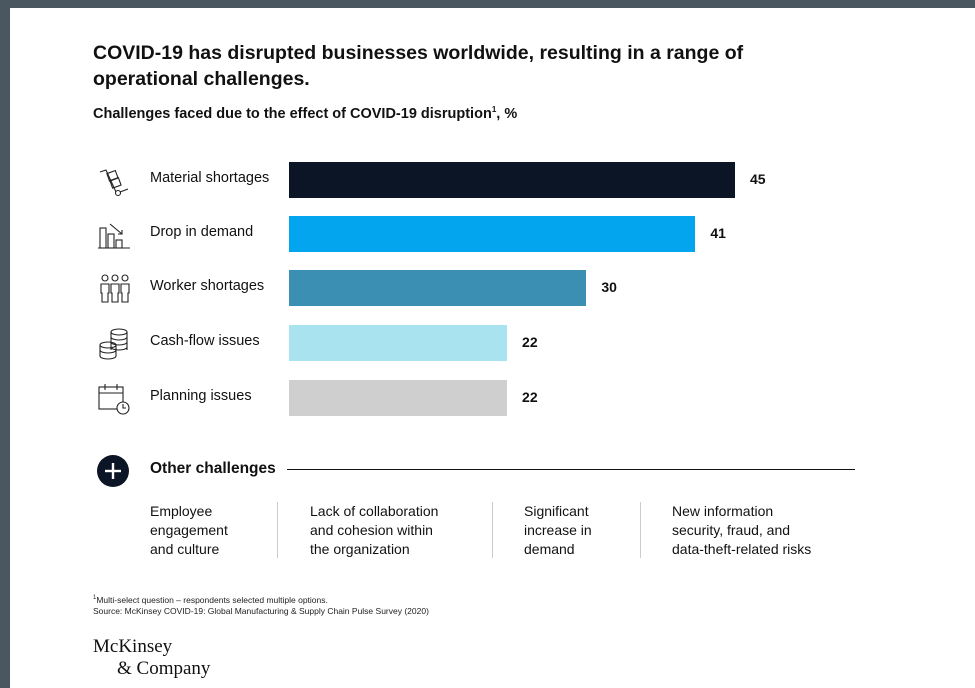  I want to click on bar-value-label: 30, so click(609, 287).